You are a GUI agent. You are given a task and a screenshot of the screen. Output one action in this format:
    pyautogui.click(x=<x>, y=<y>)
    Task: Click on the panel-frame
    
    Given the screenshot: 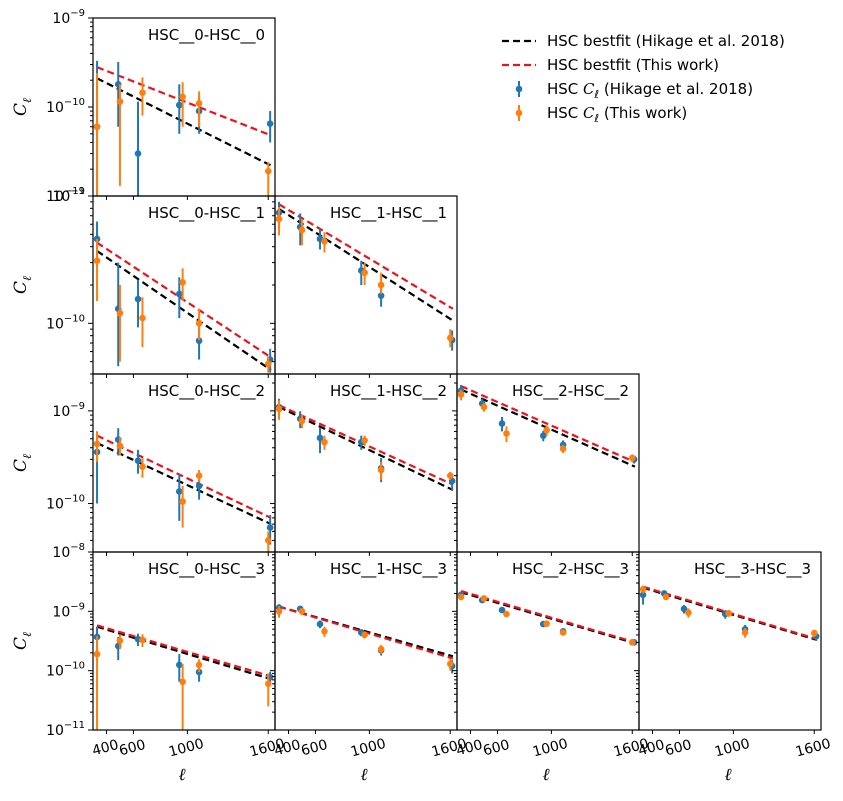 What is the action you would take?
    pyautogui.click(x=730, y=641)
    